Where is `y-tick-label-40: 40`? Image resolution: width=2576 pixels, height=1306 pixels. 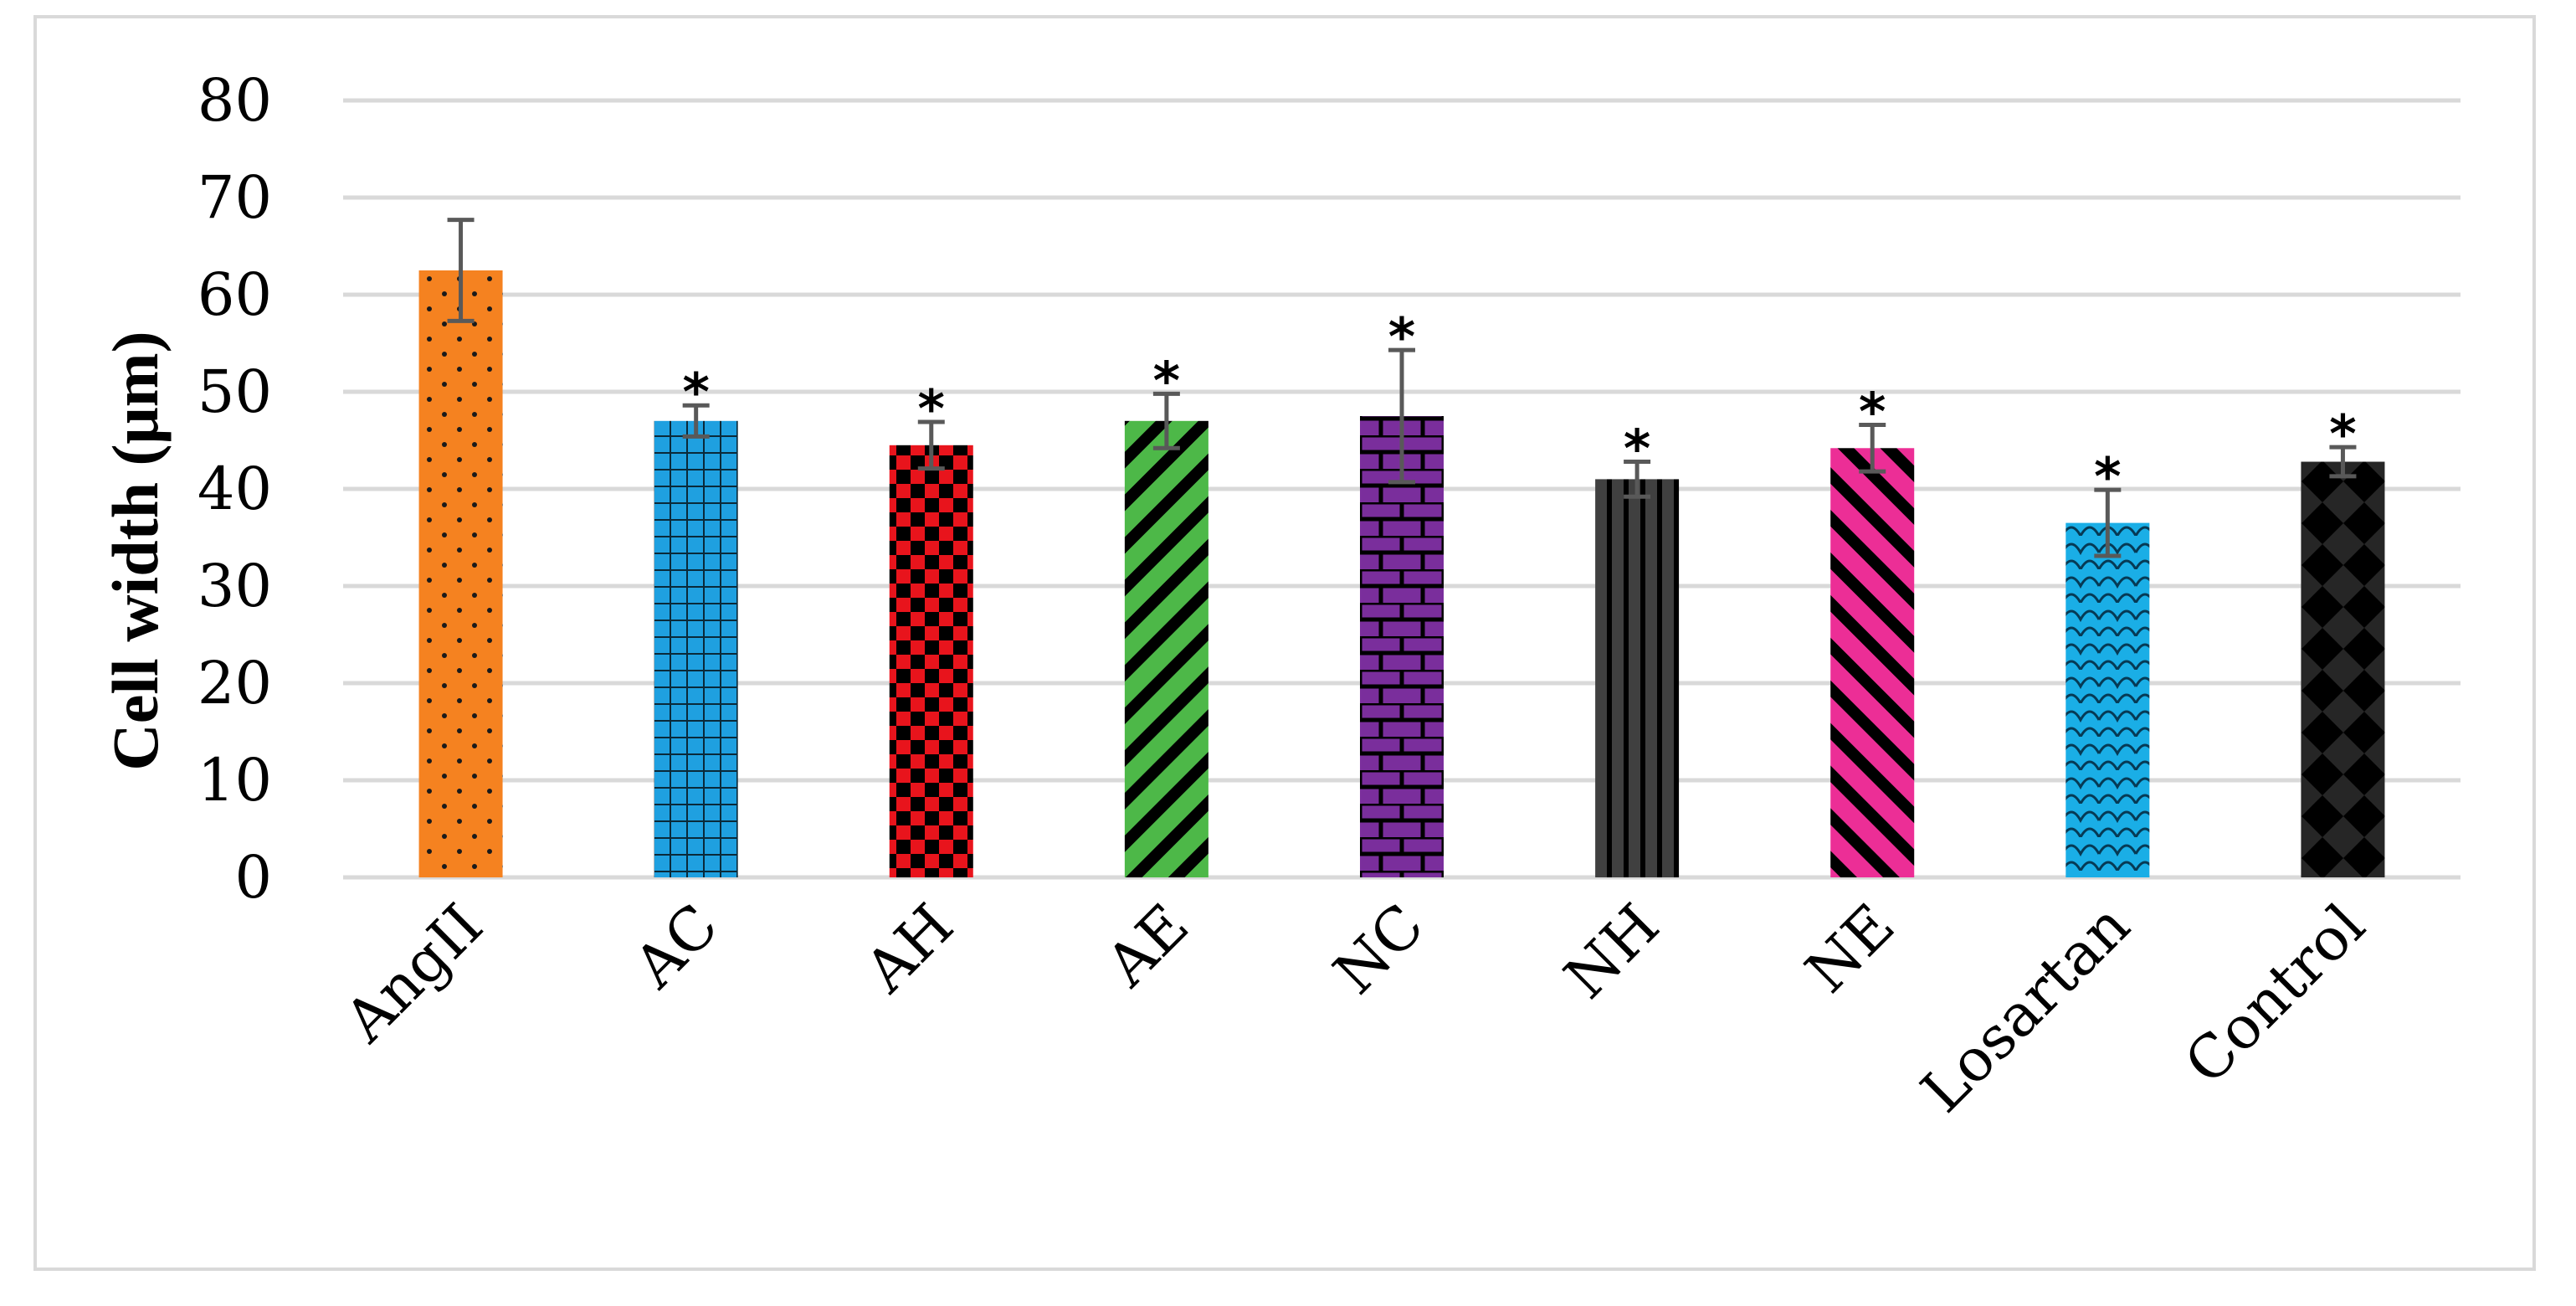 y-tick-label-40: 40 is located at coordinates (235, 489).